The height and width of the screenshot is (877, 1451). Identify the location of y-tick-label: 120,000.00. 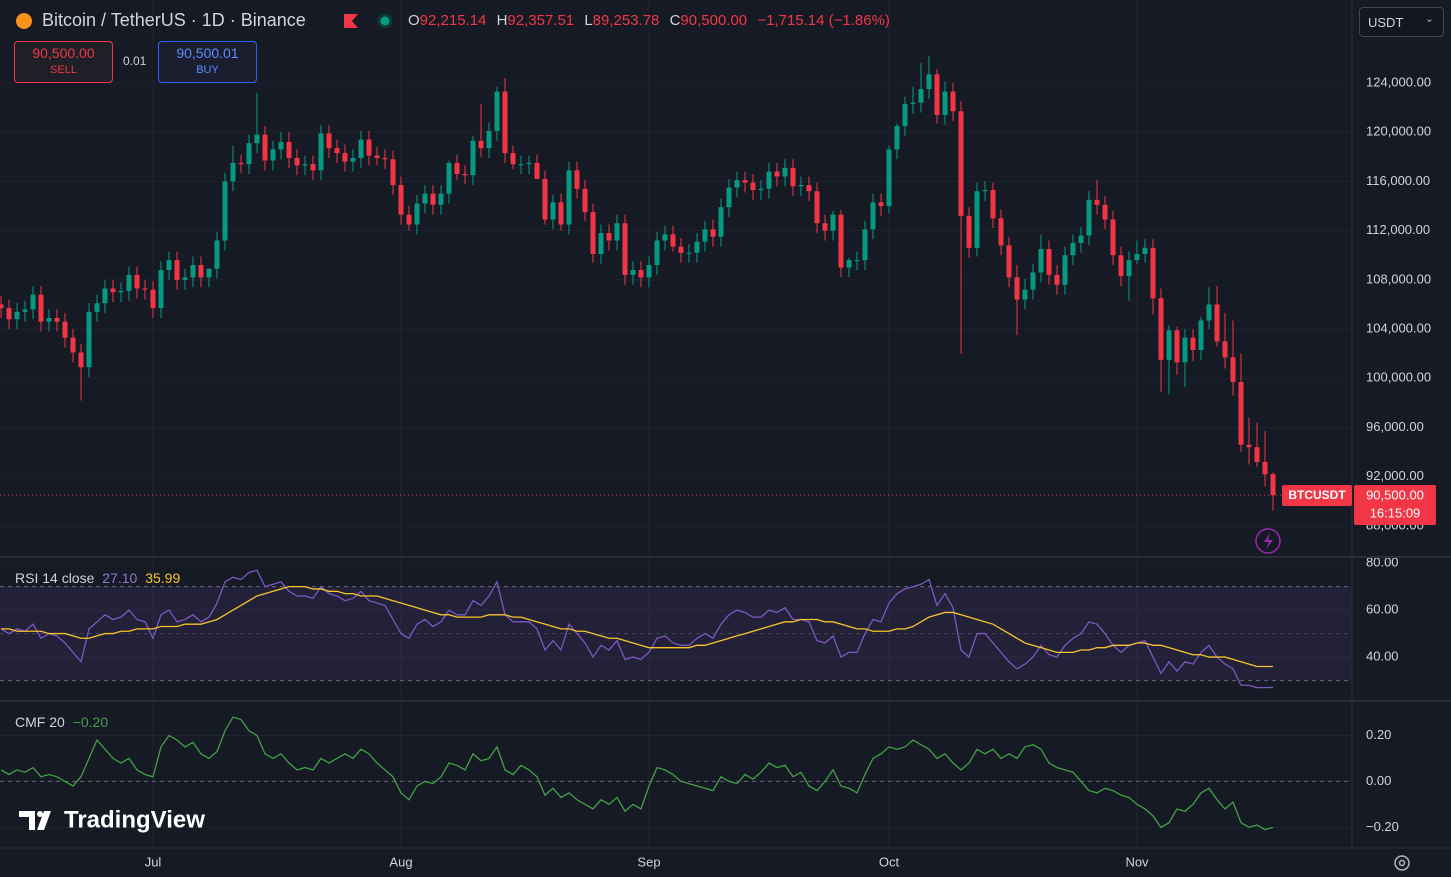
(1398, 131).